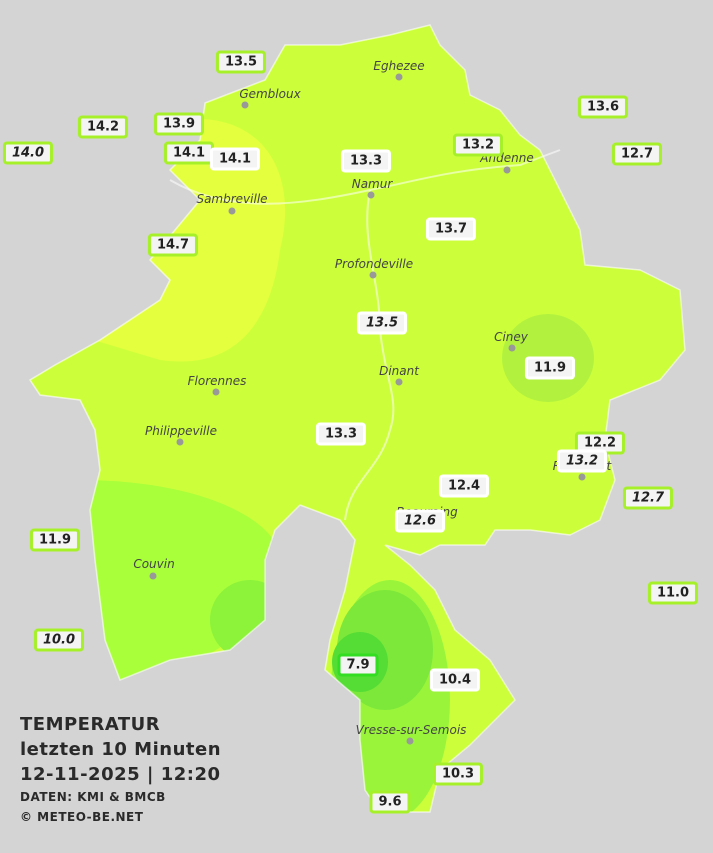 The image size is (713, 853). I want to click on town-label: Gembloux, so click(270, 94).